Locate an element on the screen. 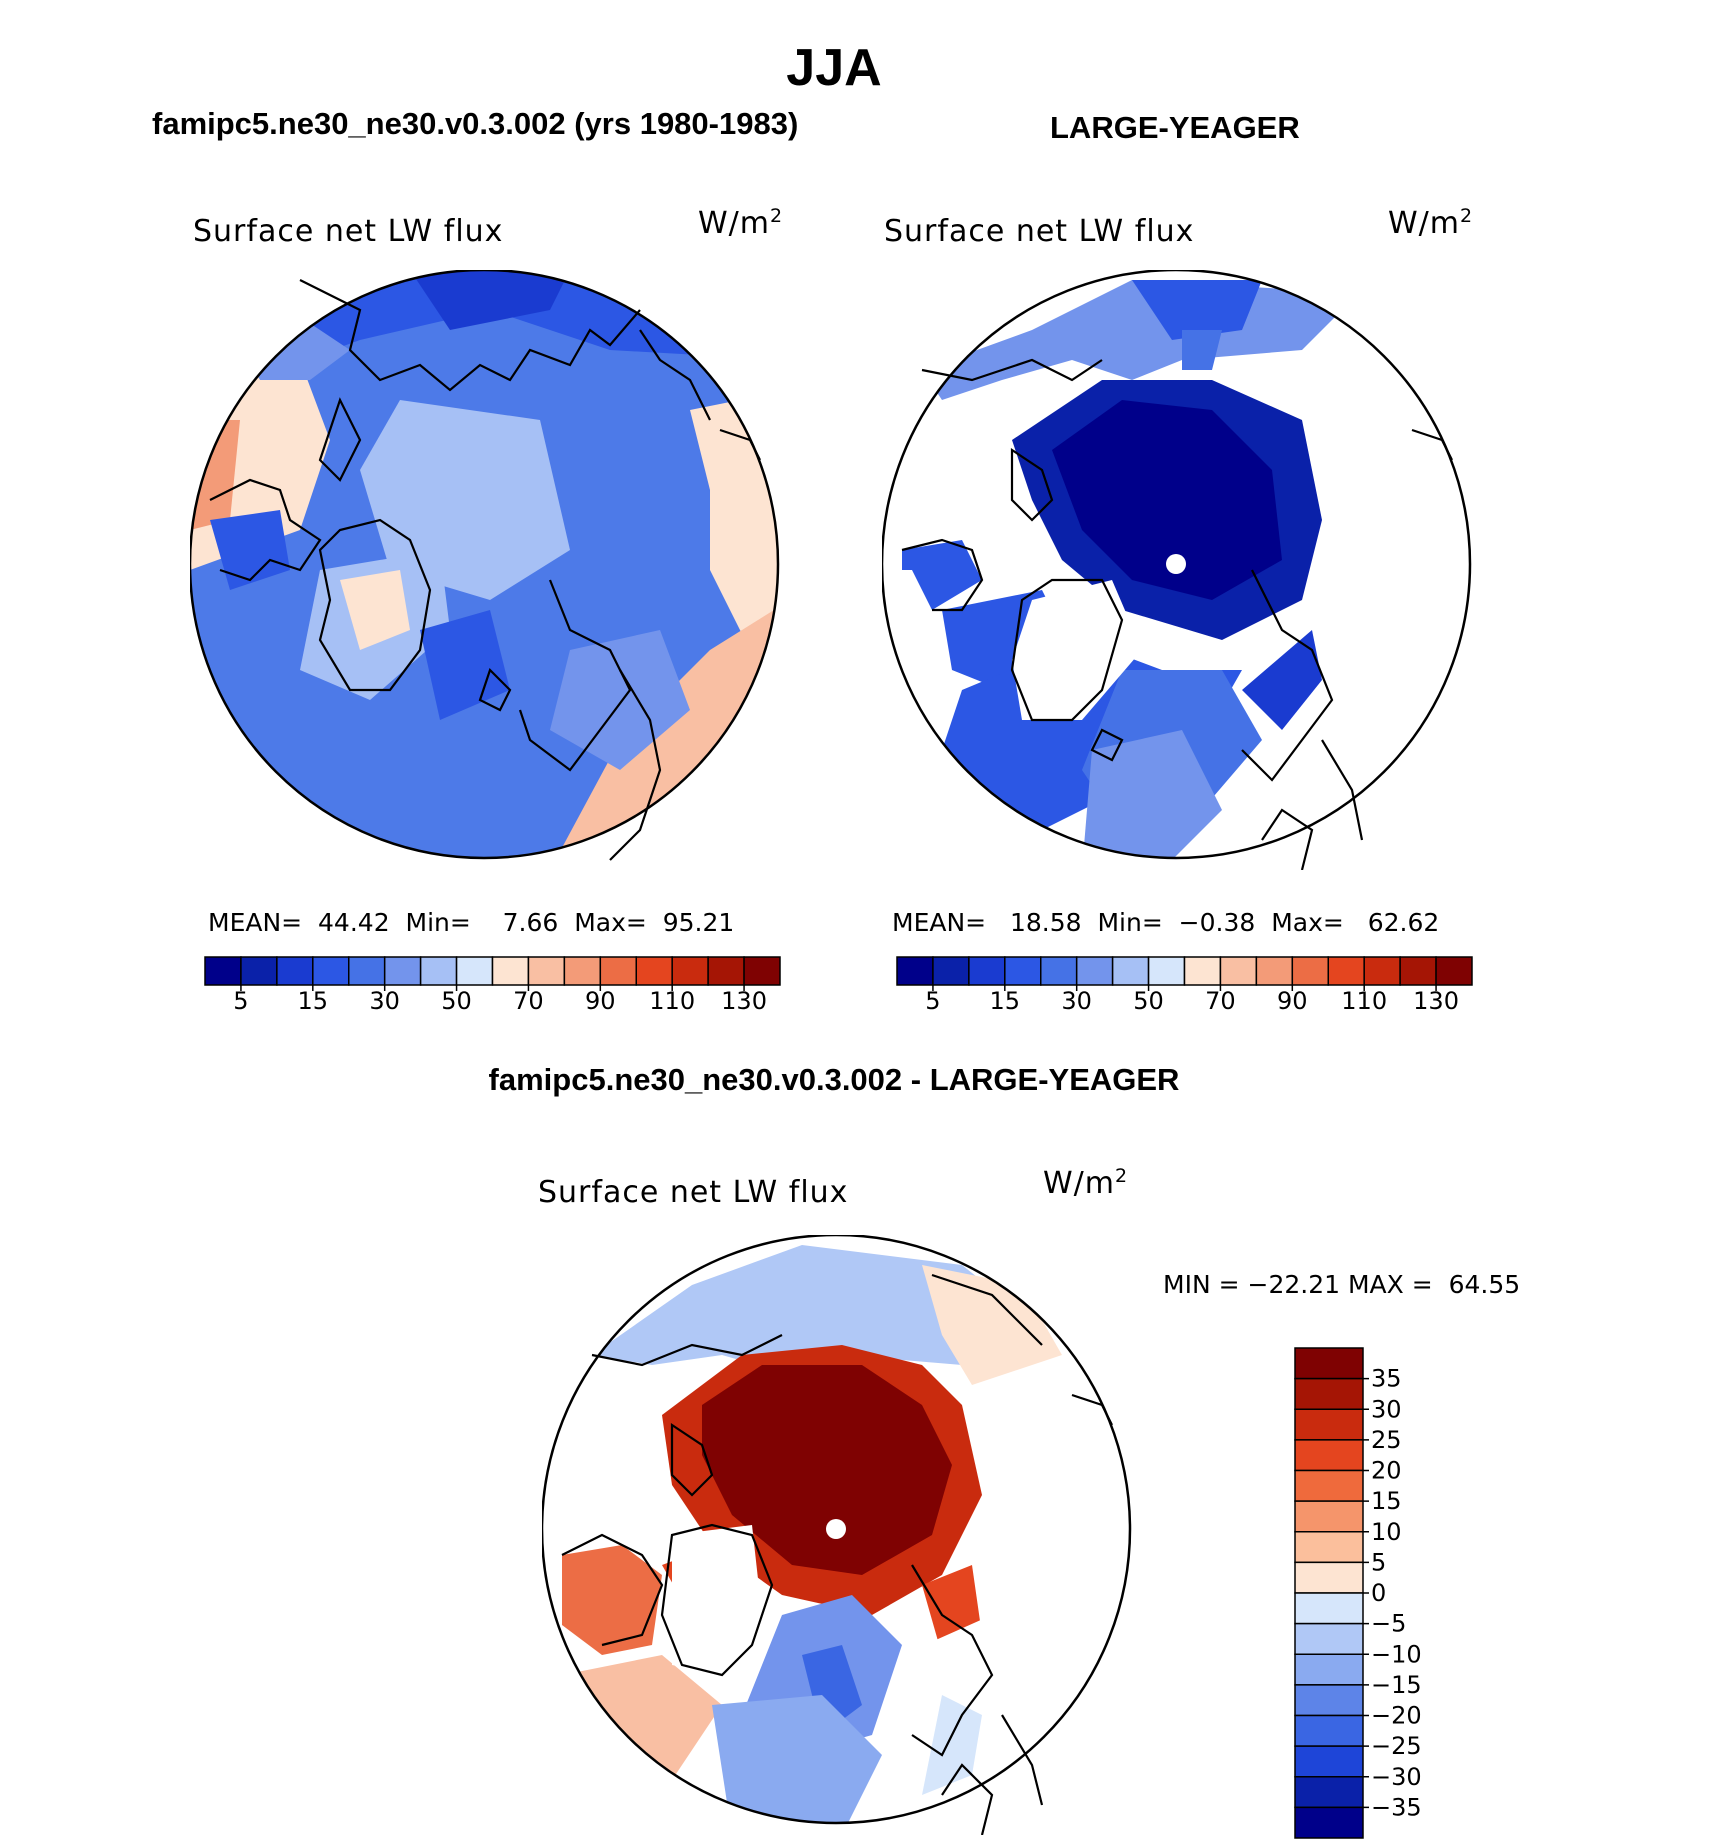 The image size is (1710, 1845). obs-colorbar: 5 15 30 50 70 90 110 130 is located at coordinates (1184, 985).